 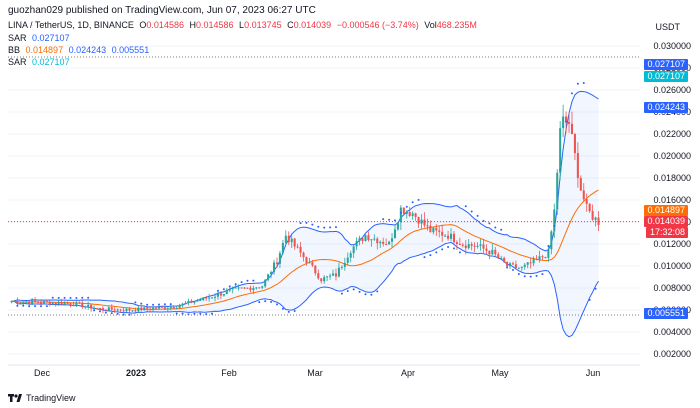 I want to click on sar-legend: SAR 0.027107, so click(x=40, y=38).